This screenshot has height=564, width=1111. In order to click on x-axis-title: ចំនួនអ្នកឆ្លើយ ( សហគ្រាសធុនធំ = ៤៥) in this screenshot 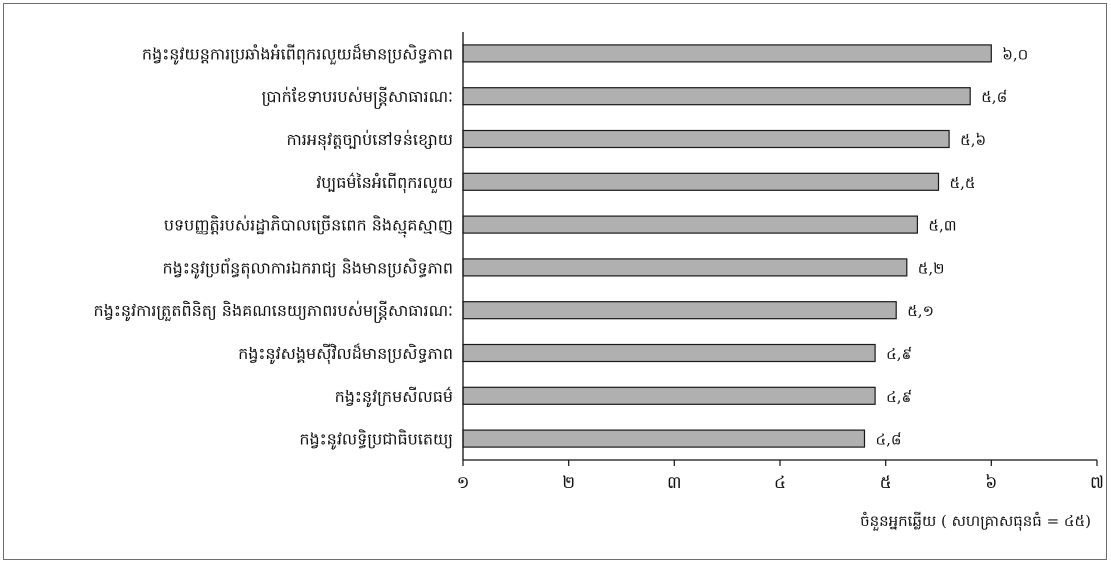, I will do `click(975, 521)`.